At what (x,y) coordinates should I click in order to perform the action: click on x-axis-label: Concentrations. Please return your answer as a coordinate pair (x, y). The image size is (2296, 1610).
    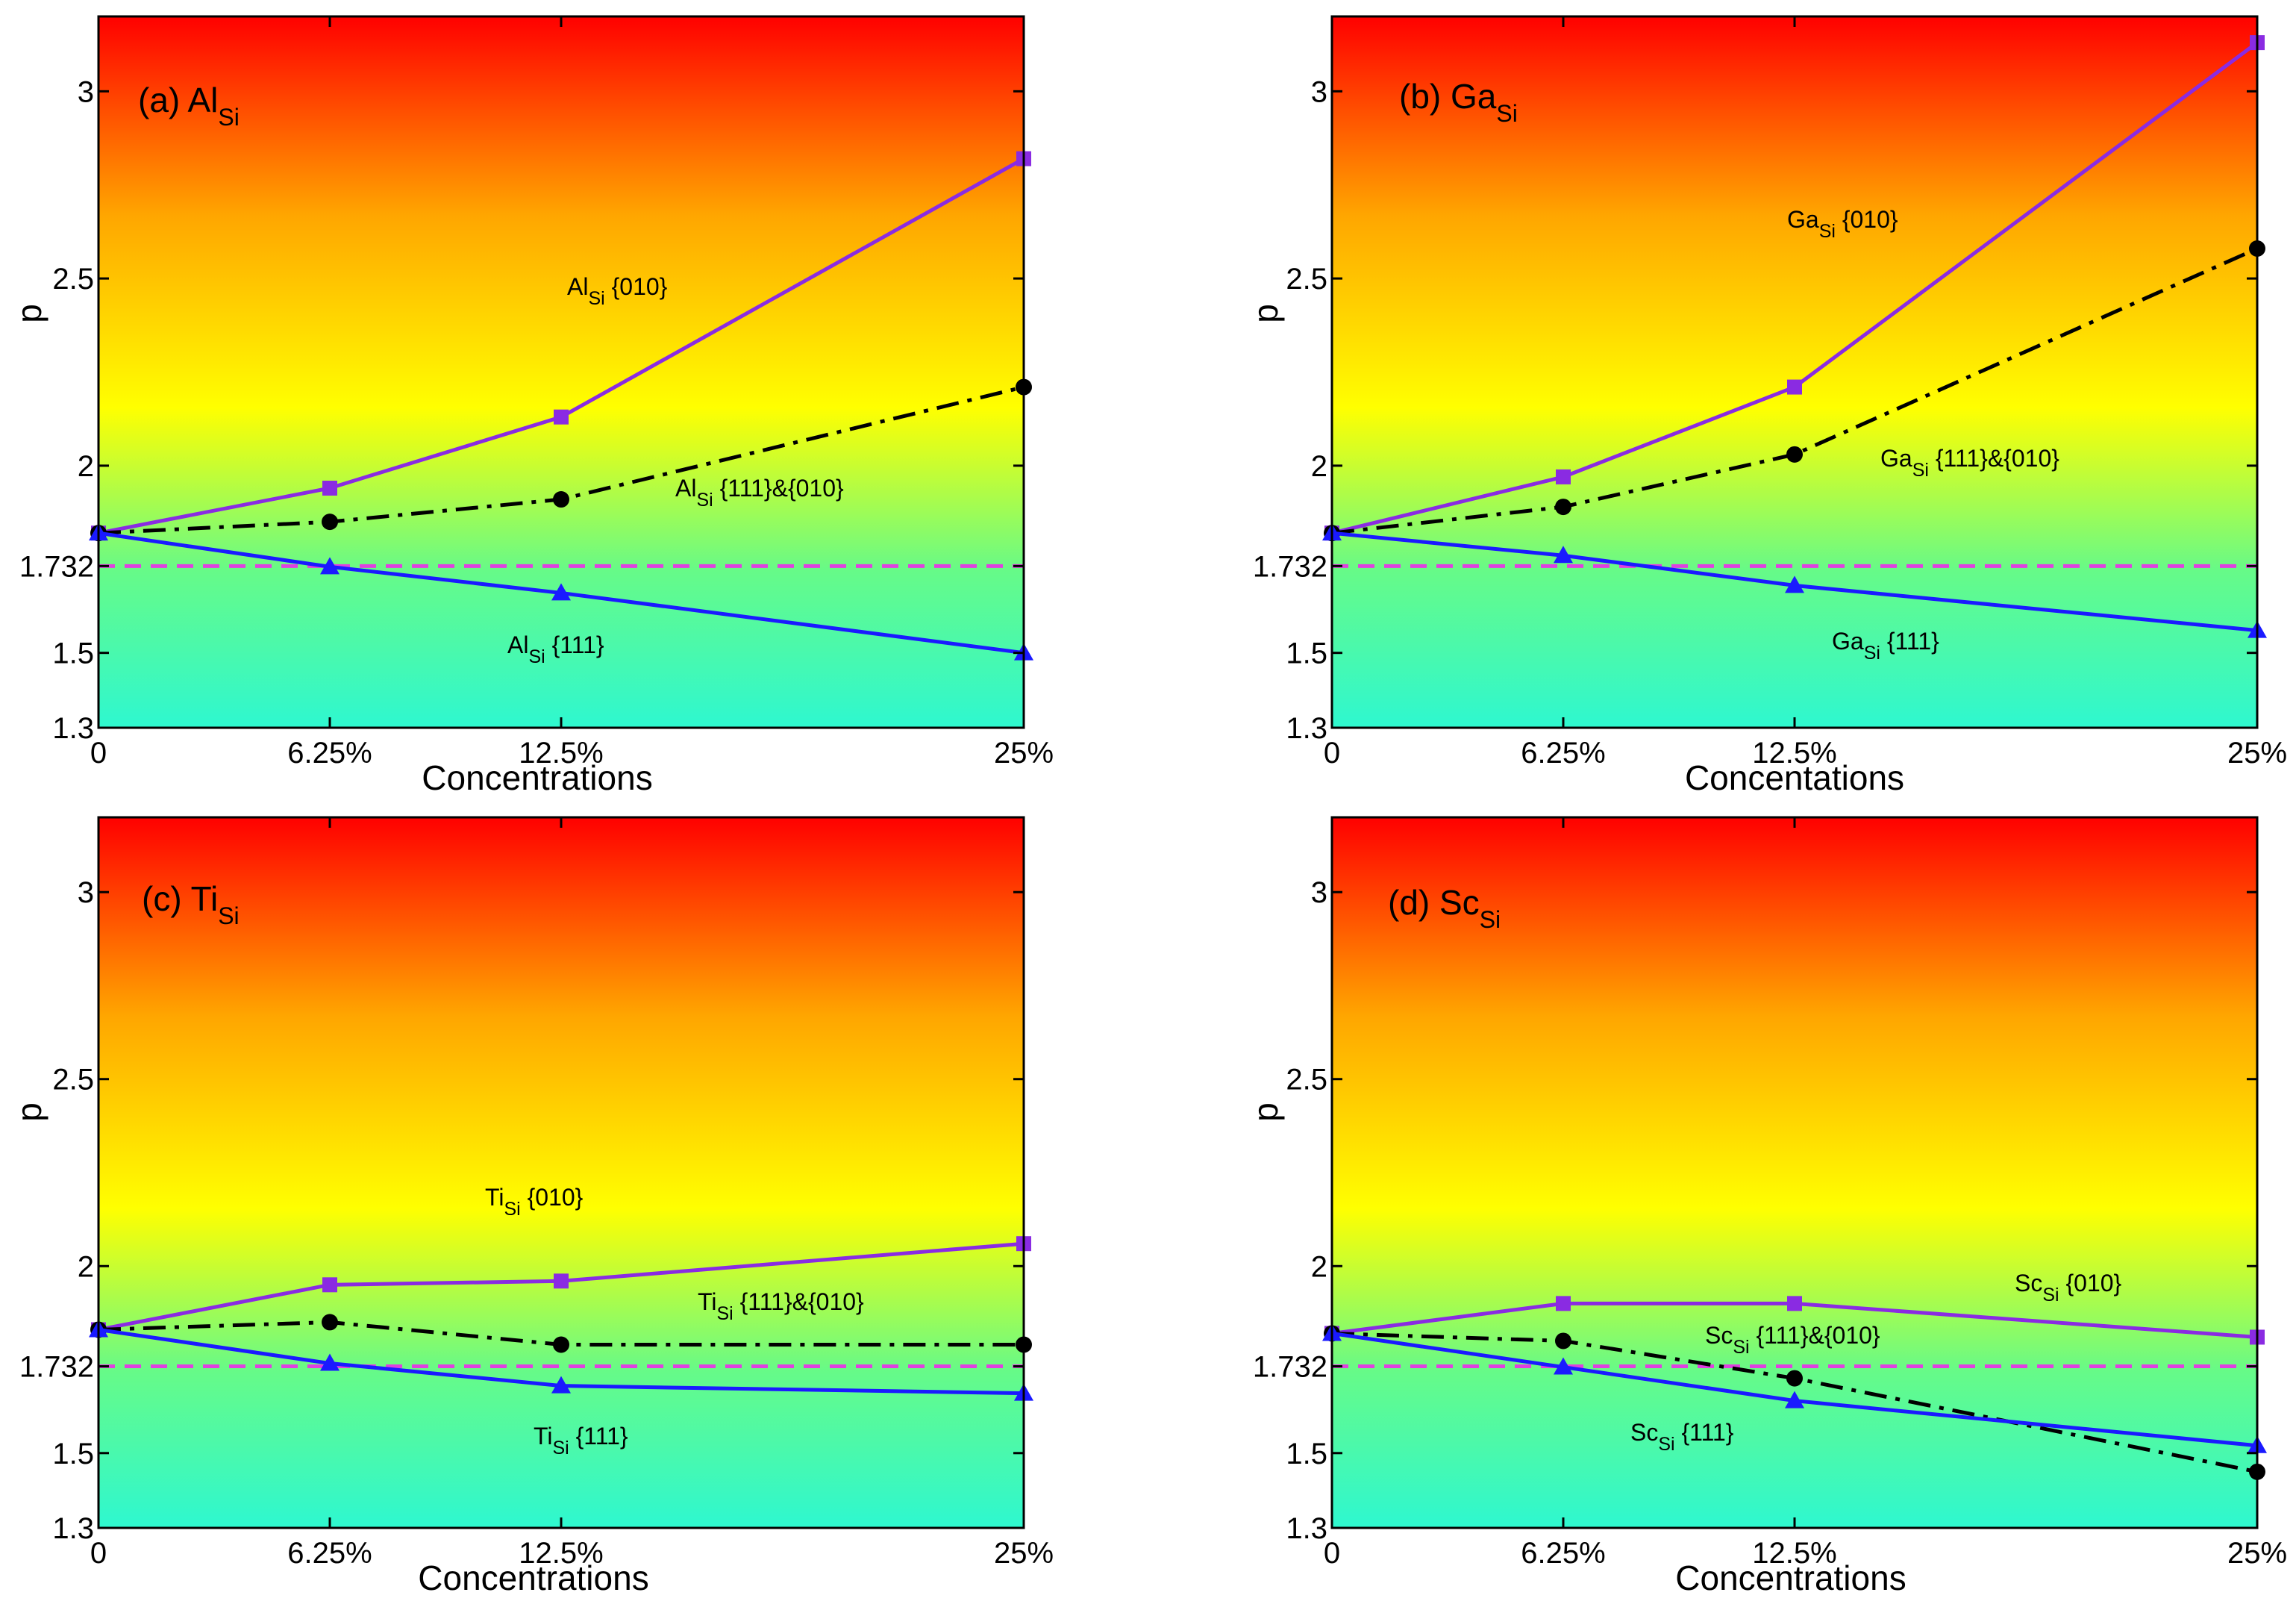
    Looking at the image, I should click on (537, 777).